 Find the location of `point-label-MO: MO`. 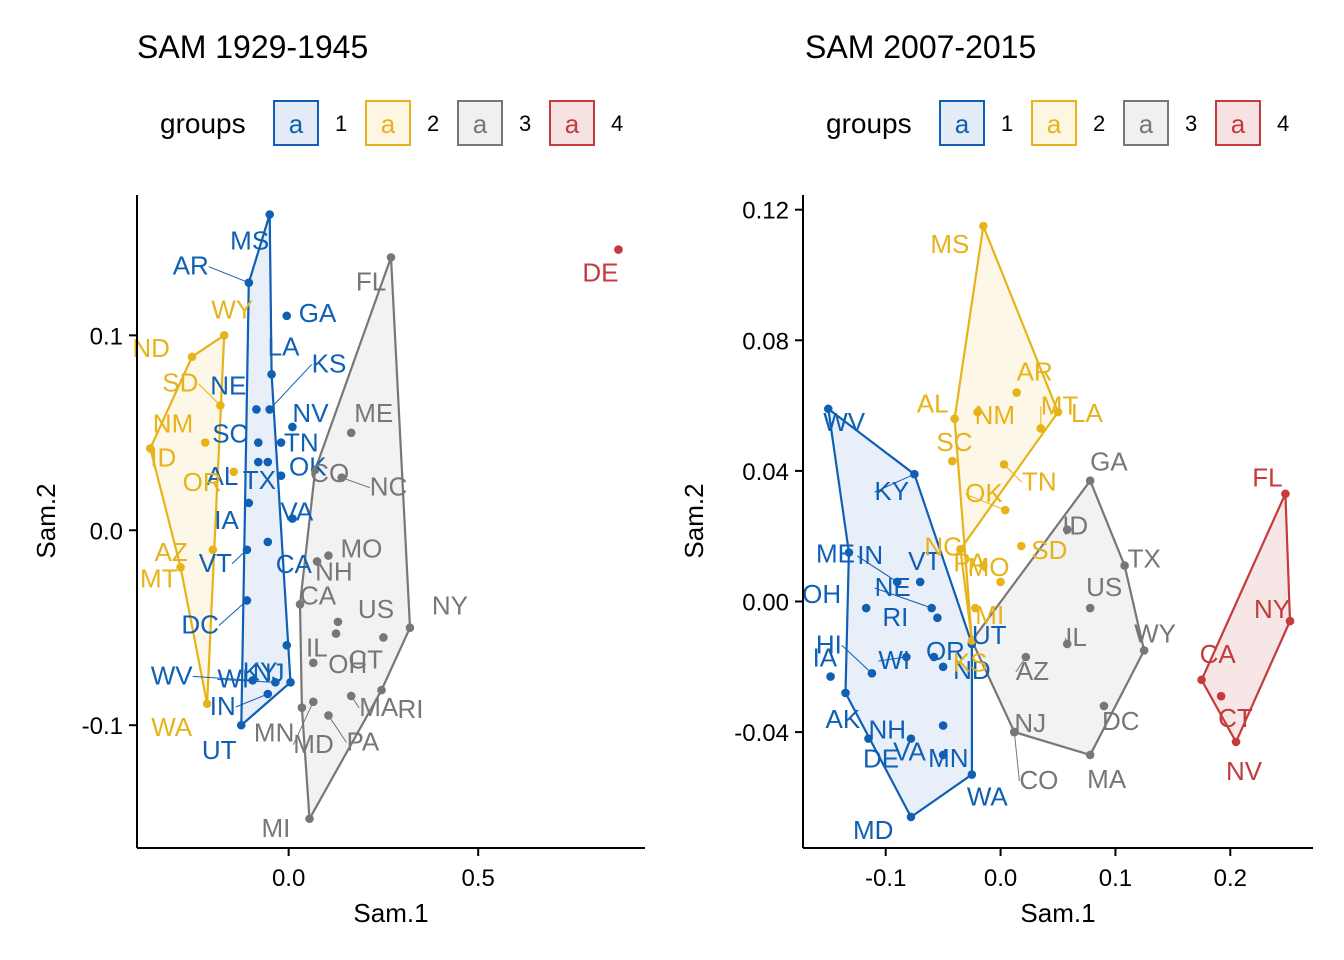

point-label-MO: MO is located at coordinates (989, 567).